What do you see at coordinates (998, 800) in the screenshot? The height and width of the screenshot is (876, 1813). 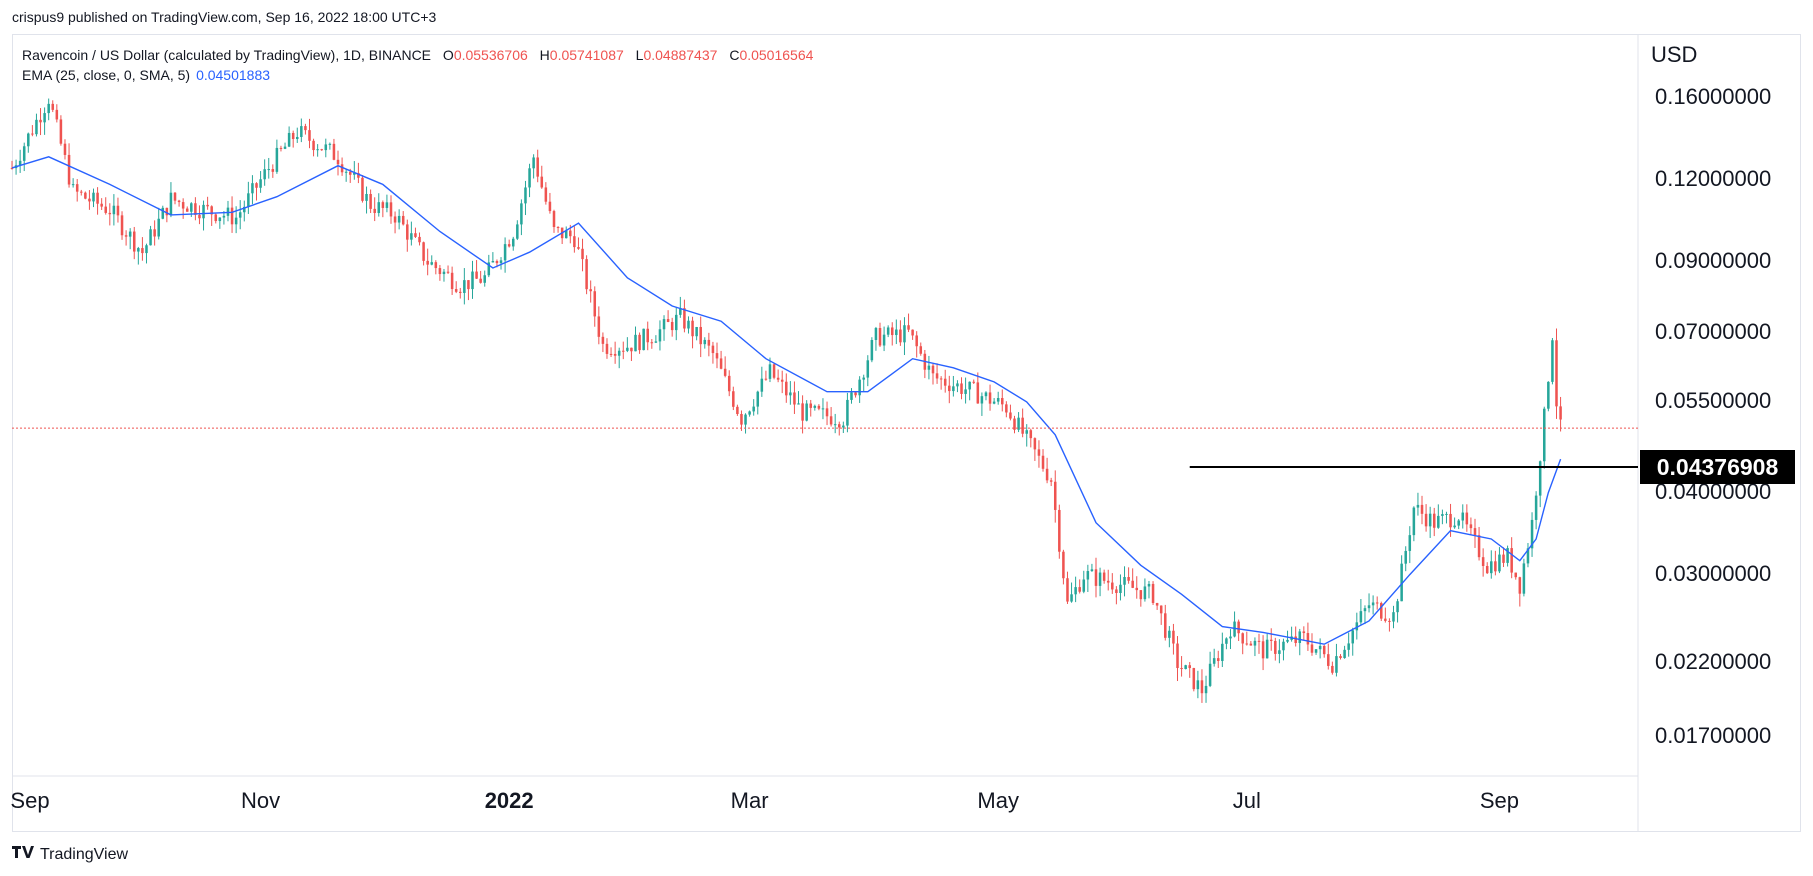 I see `time-tick-label: May` at bounding box center [998, 800].